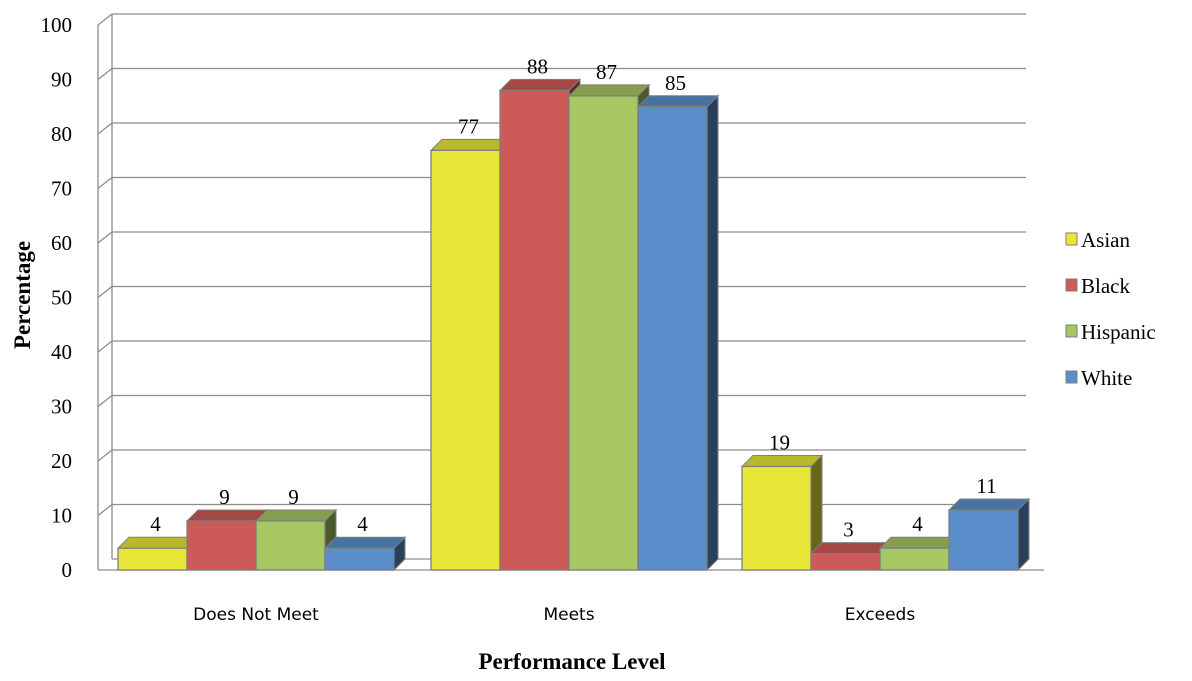 The image size is (1192, 681). Describe the element at coordinates (568, 615) in the screenshot. I see `category-label: Meets` at that location.